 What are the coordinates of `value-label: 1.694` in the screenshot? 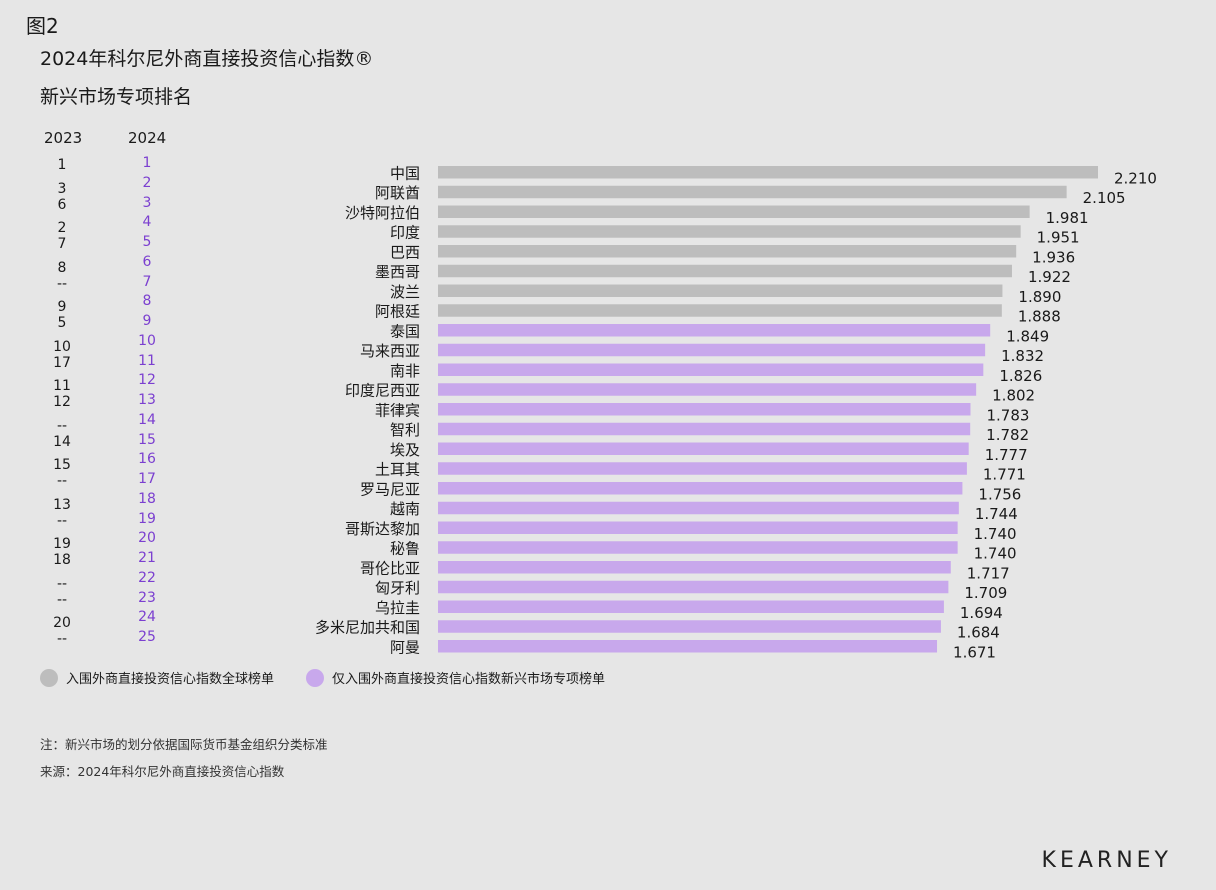 It's located at (981, 613).